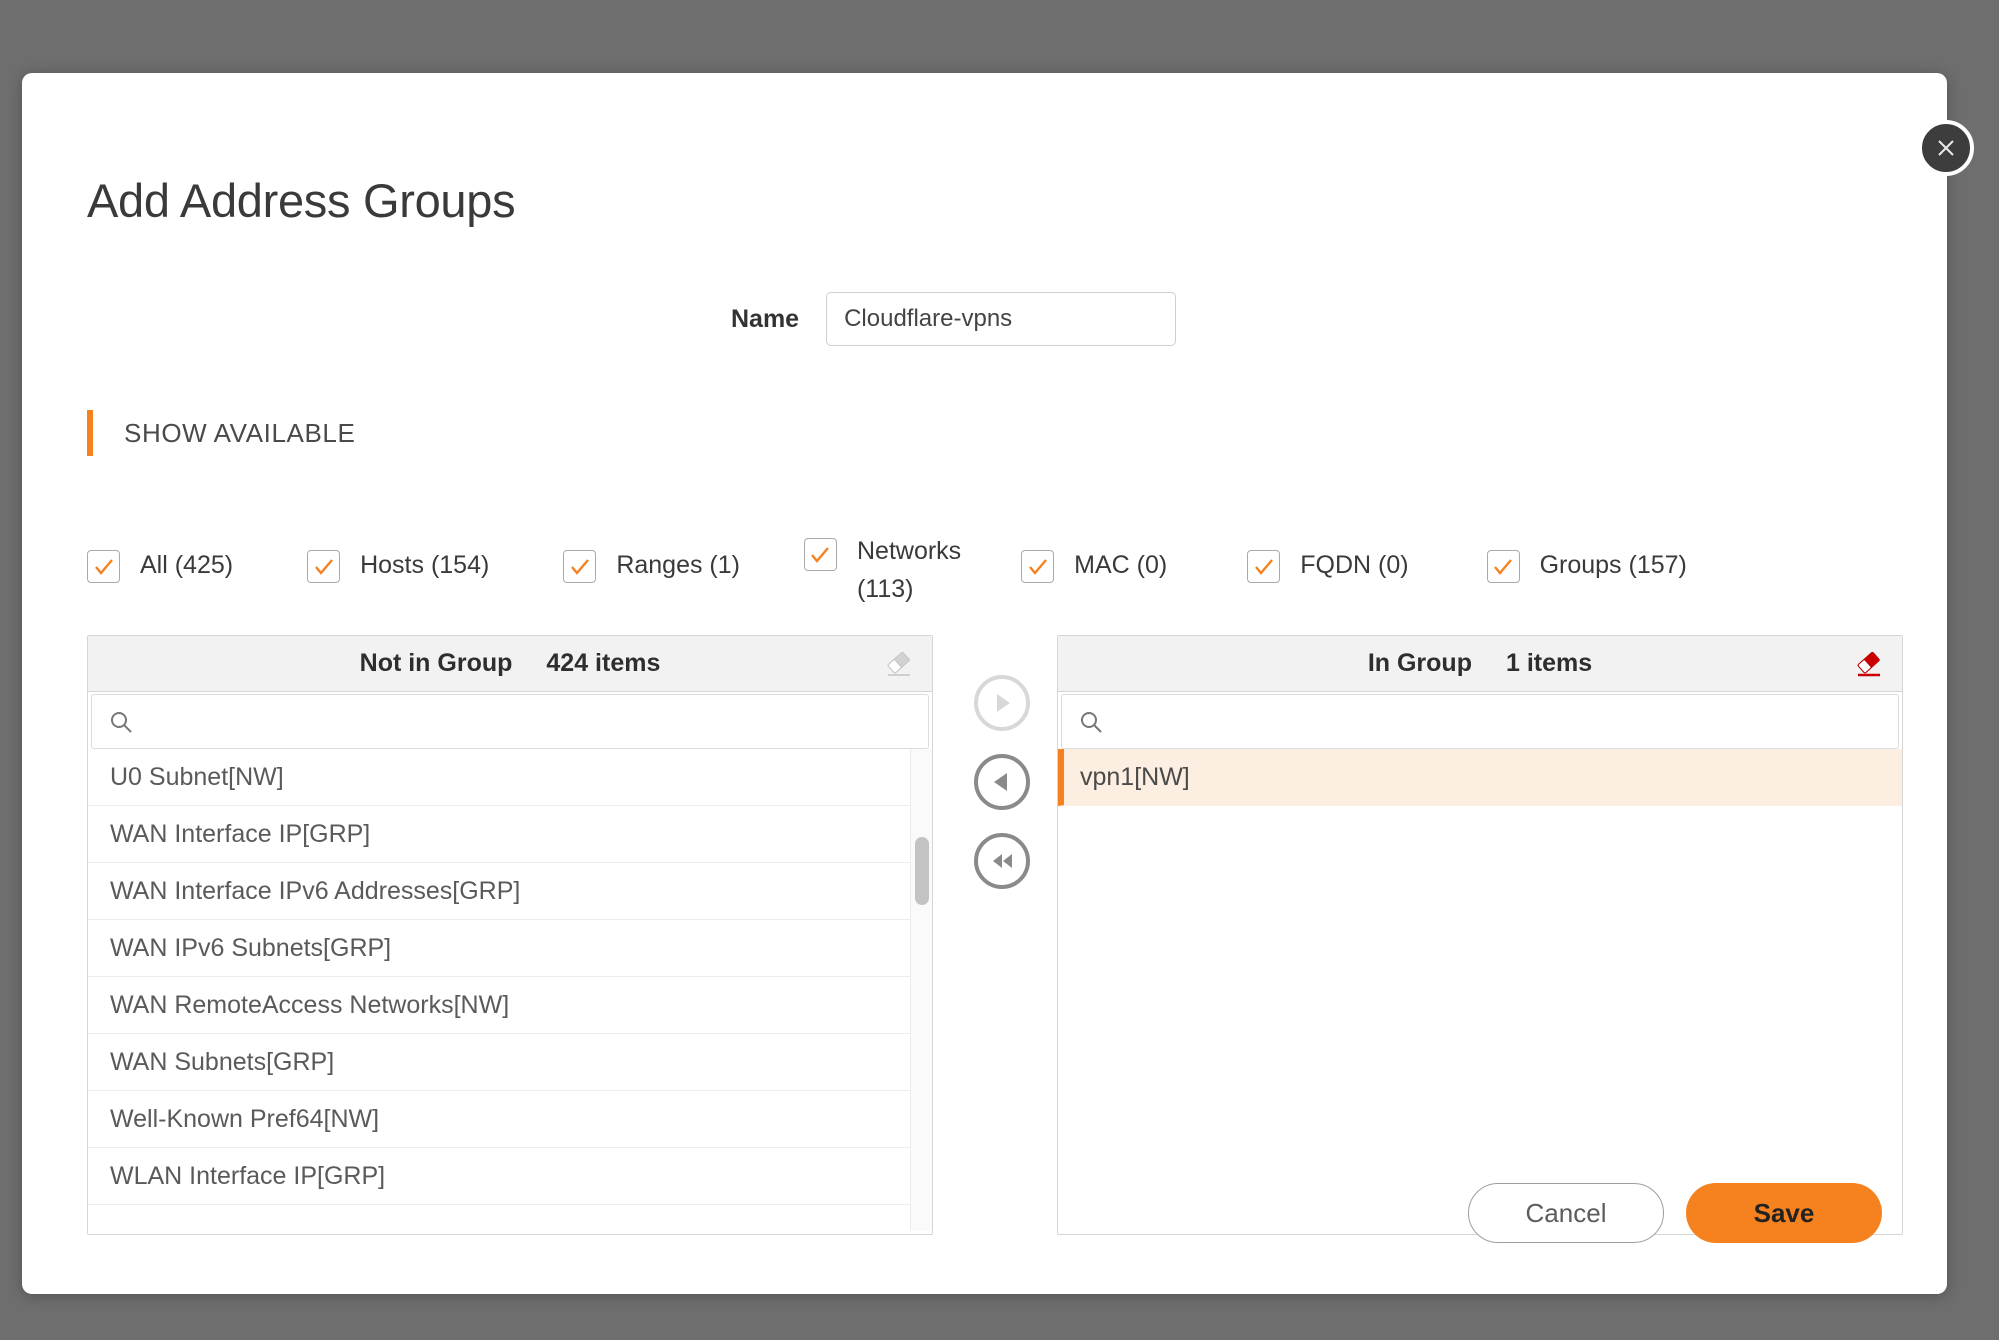  I want to click on filter-checkbox-networks: Networks (113), so click(882, 568).